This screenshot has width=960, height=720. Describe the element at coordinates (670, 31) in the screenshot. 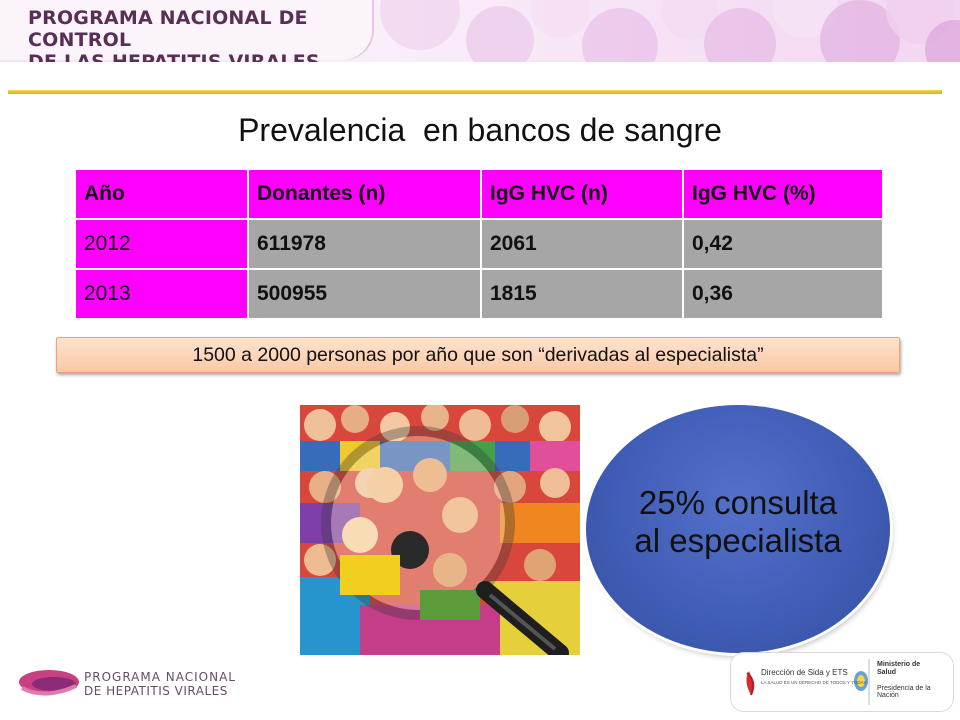

I see `header-bubbles-decoration` at that location.